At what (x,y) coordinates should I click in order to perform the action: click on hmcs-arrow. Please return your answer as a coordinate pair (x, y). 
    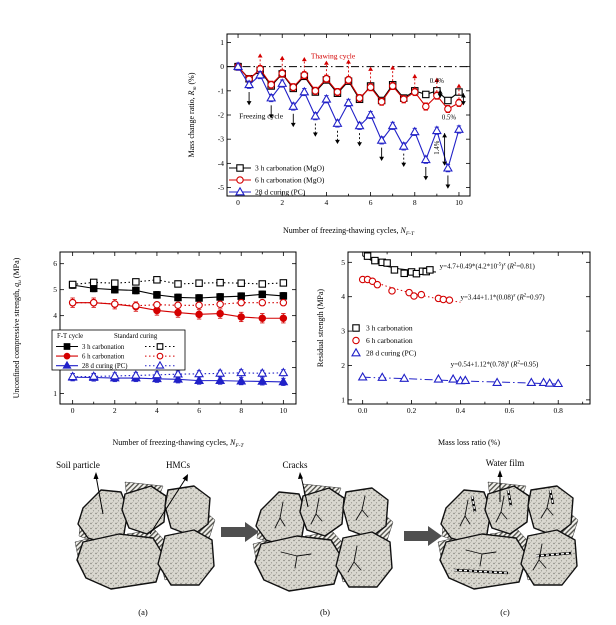
    Looking at the image, I should click on (168, 506).